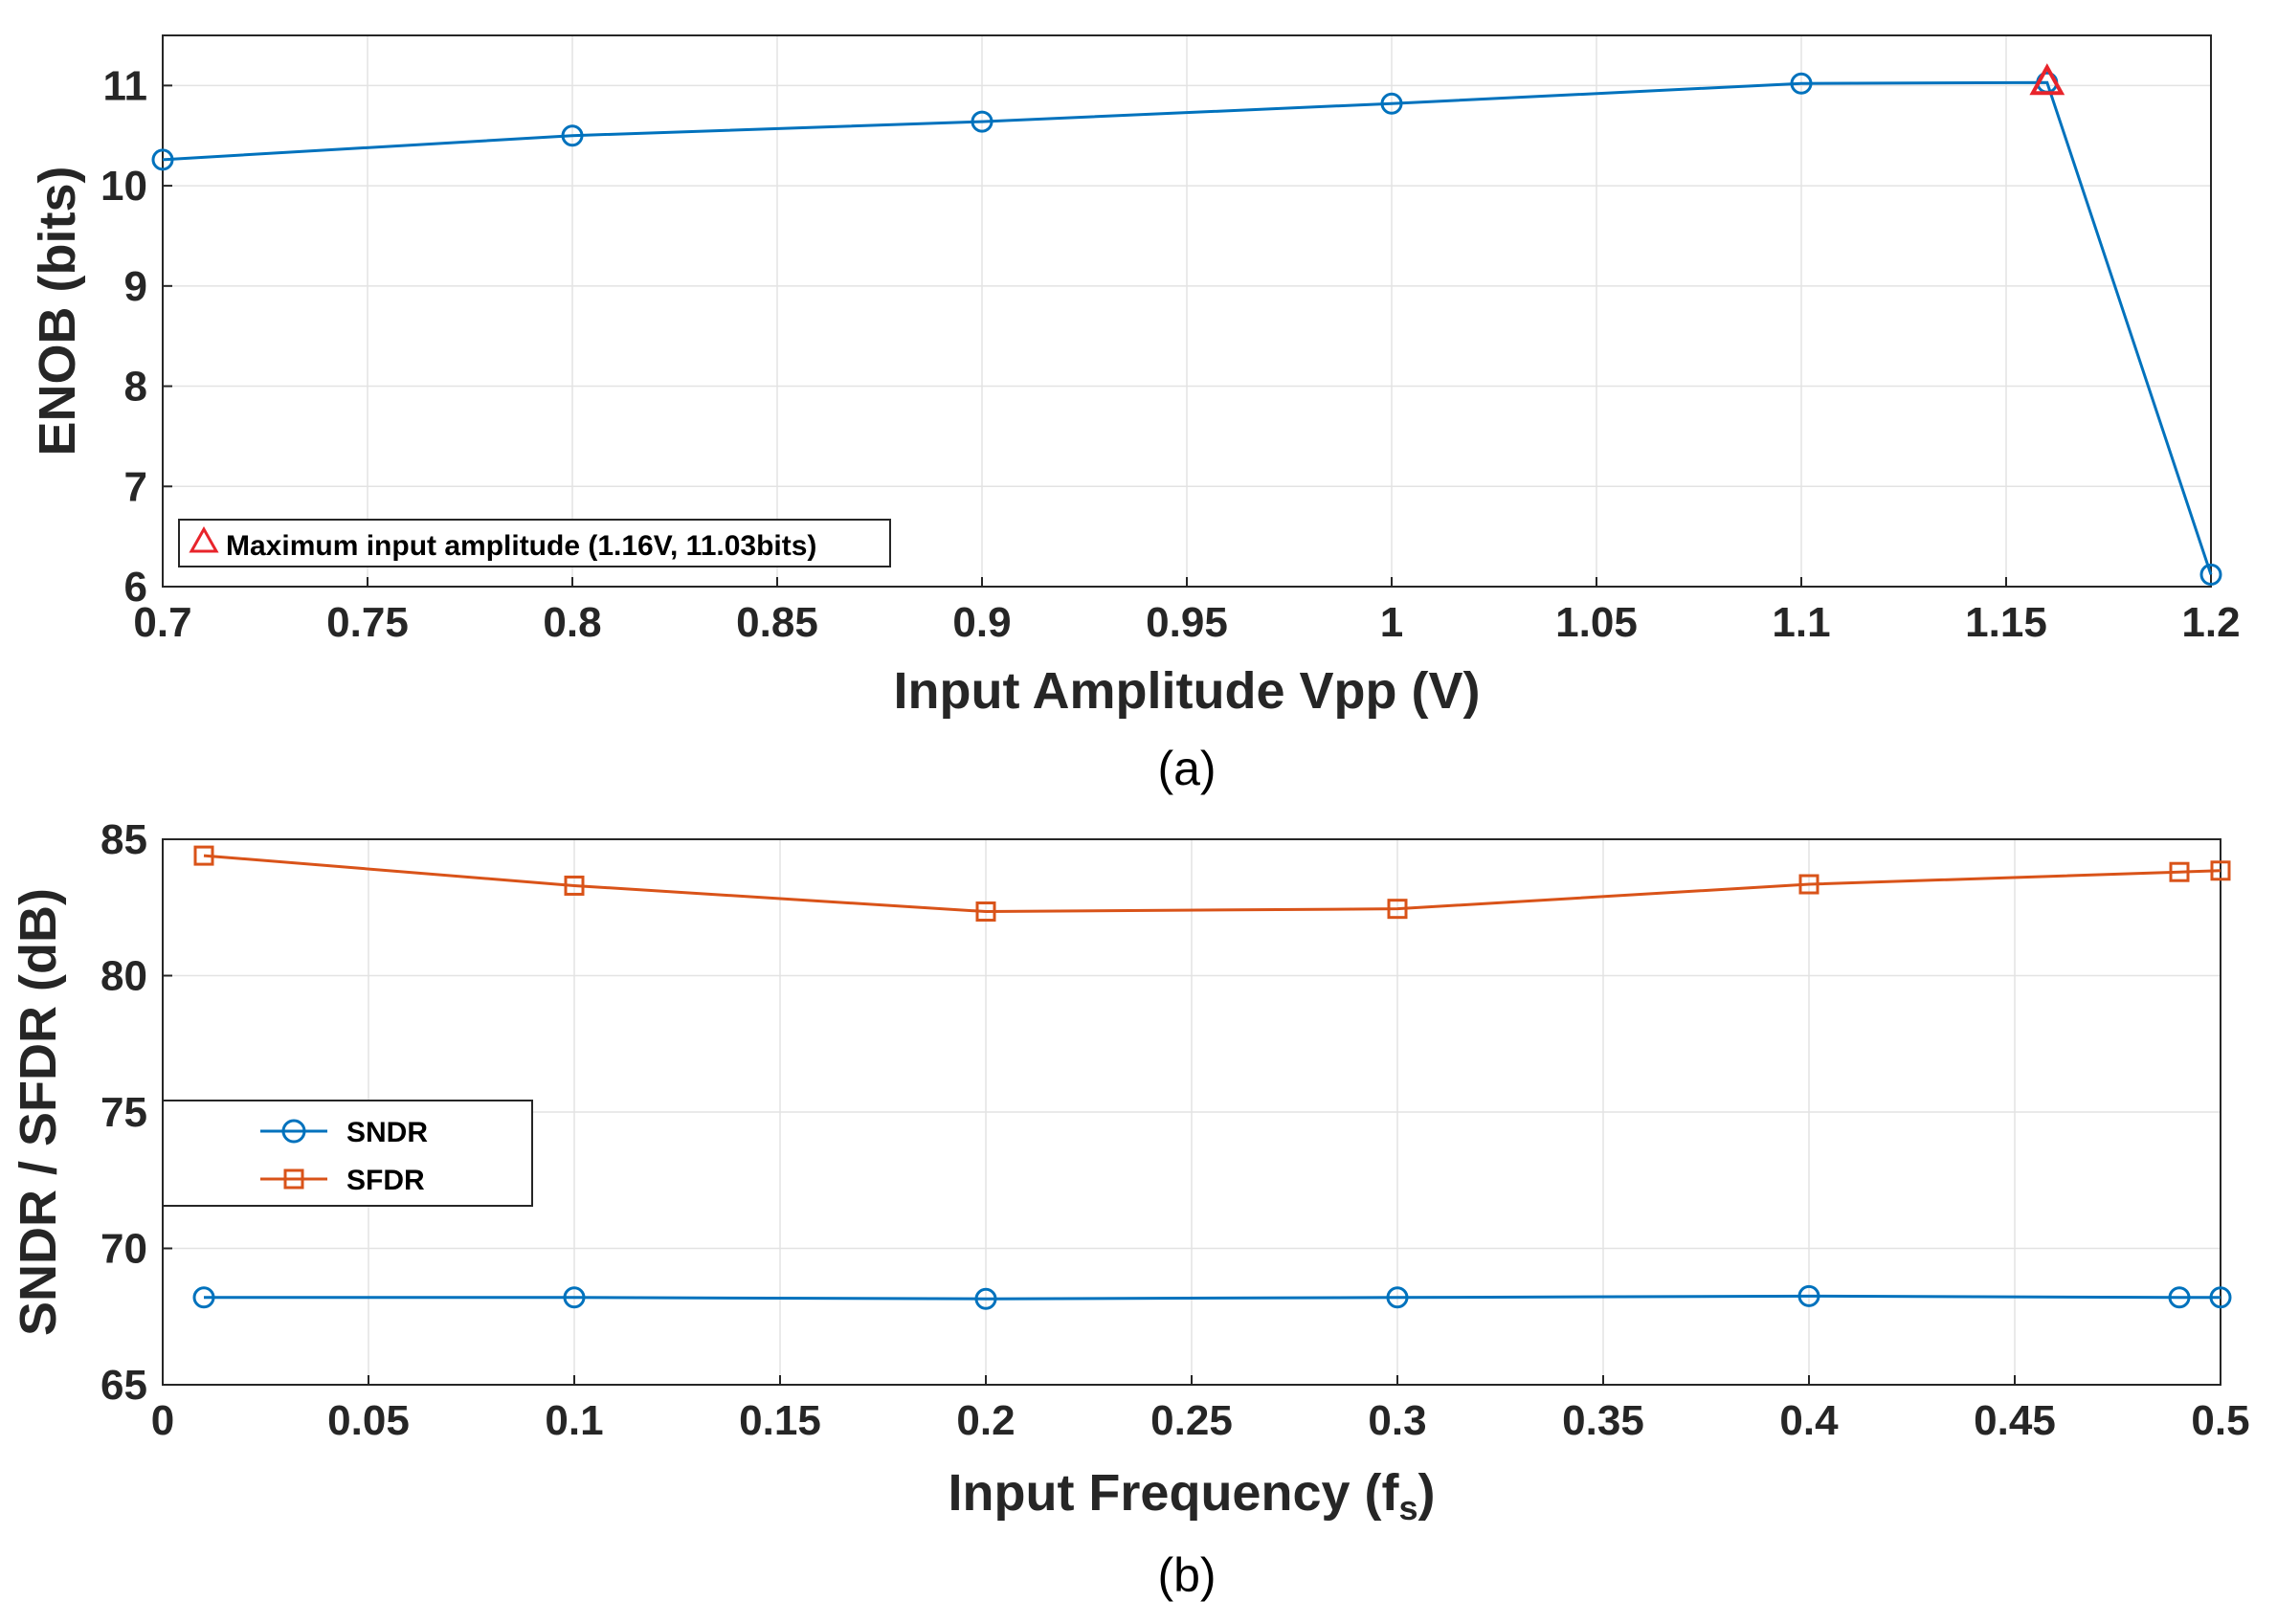  What do you see at coordinates (135, 587) in the screenshot?
I see `y-tick-label: 6` at bounding box center [135, 587].